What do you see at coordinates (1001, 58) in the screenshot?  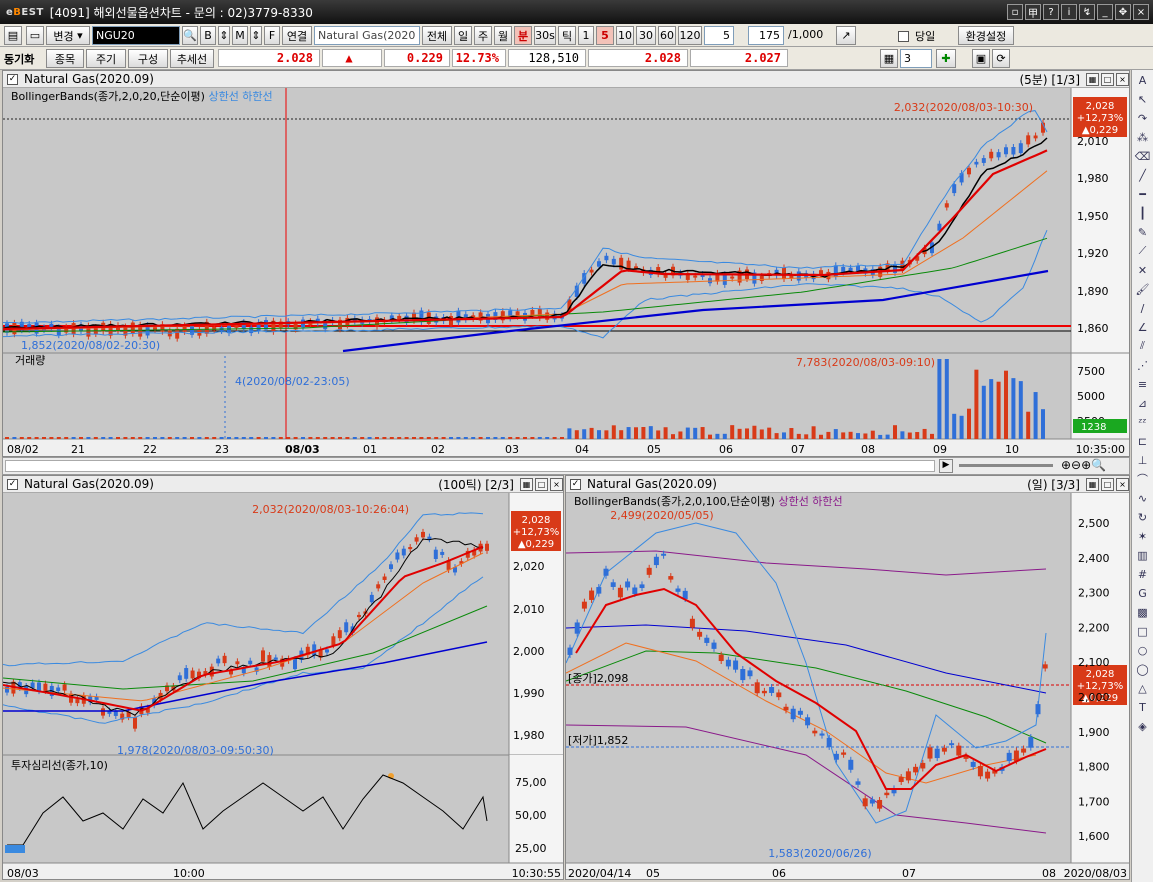 I see `refresh-icon: ⟳` at bounding box center [1001, 58].